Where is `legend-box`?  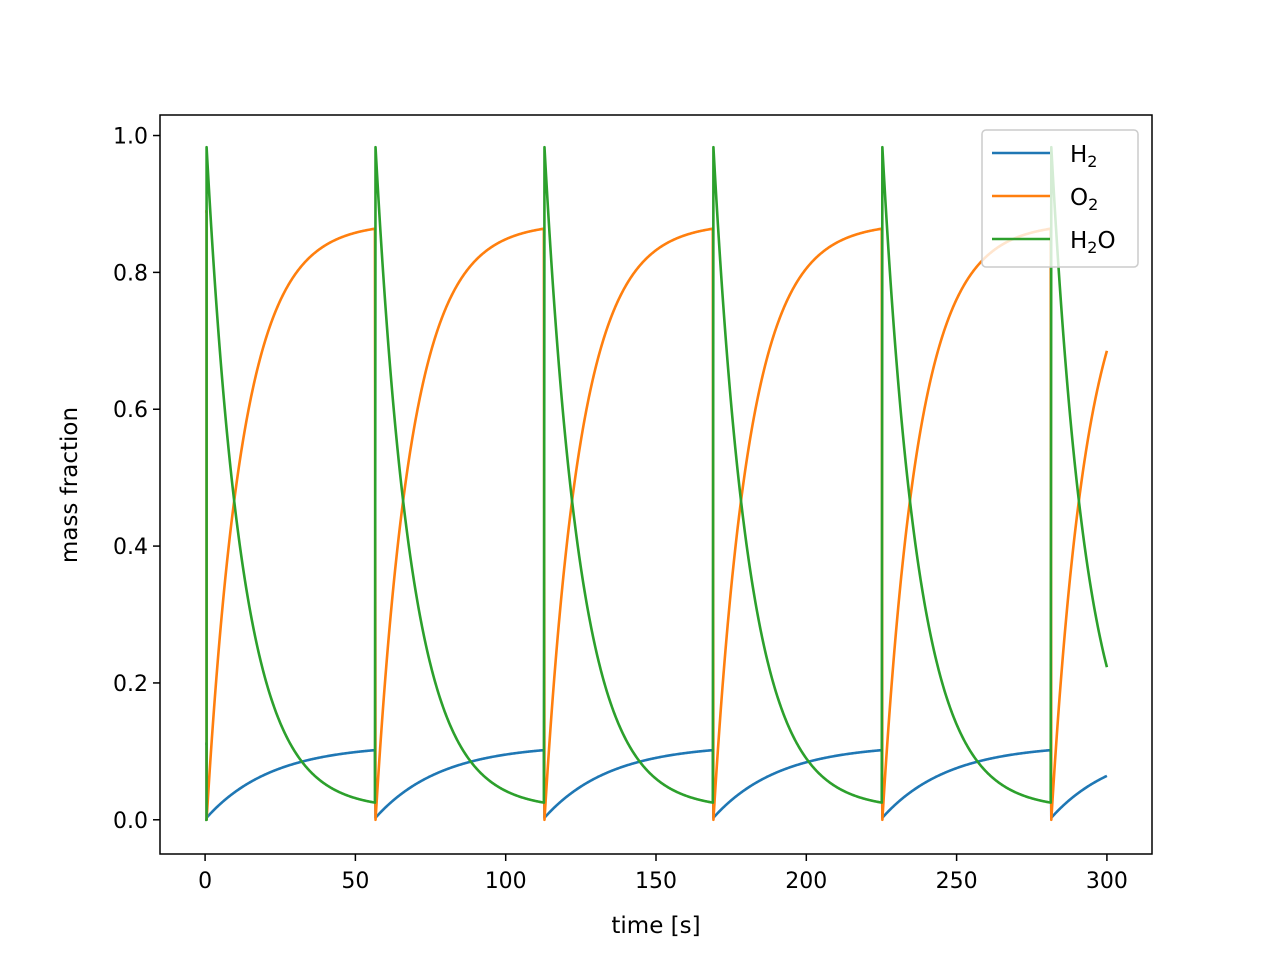 legend-box is located at coordinates (1060, 198).